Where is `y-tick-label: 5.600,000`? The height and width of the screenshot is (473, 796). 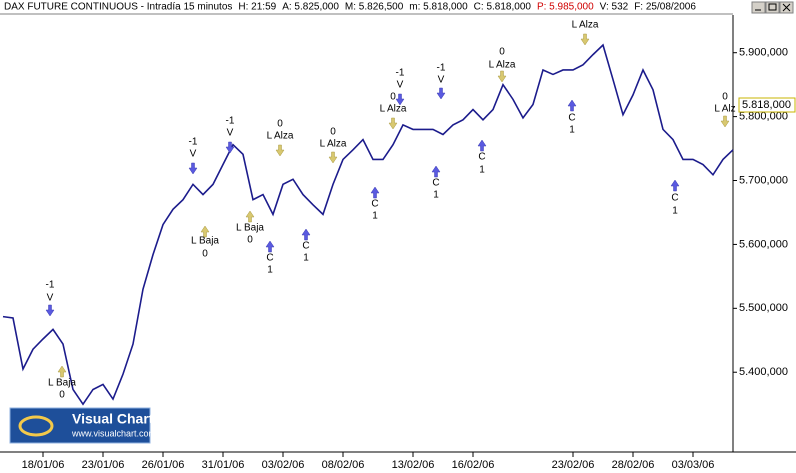 y-tick-label: 5.600,000 is located at coordinates (763, 244).